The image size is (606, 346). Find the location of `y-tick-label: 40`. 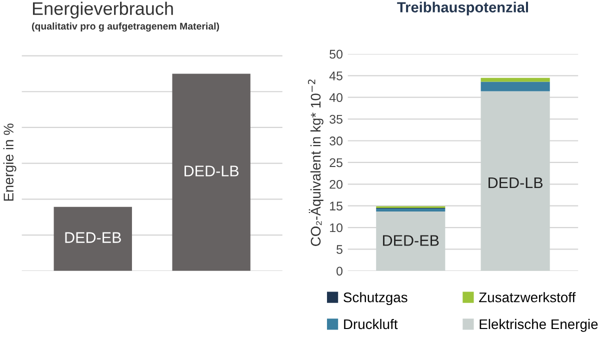

y-tick-label: 40 is located at coordinates (335, 97).